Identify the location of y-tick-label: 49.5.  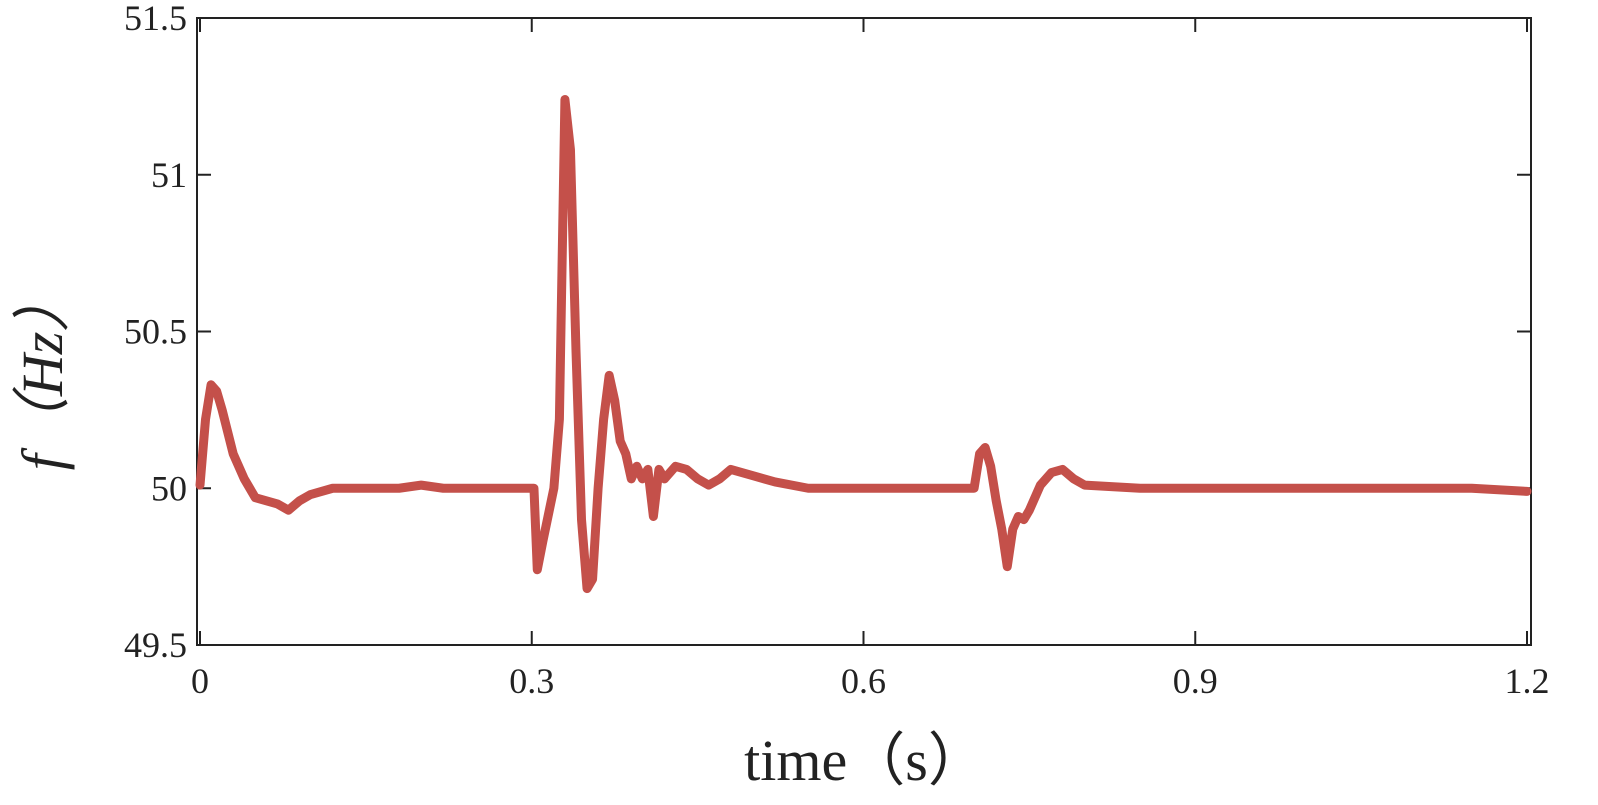
(155, 645).